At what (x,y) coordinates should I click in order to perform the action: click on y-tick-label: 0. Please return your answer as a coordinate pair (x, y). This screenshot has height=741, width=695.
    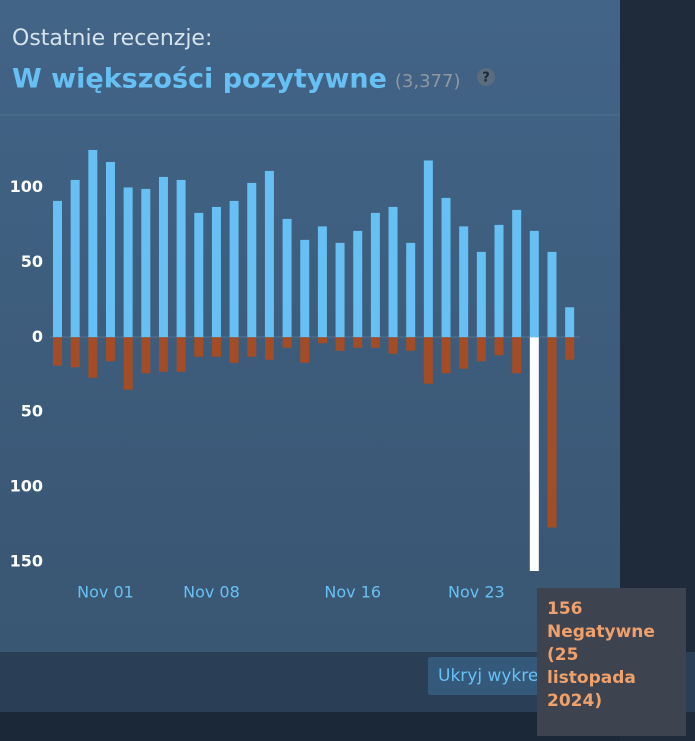
    Looking at the image, I should click on (37, 336).